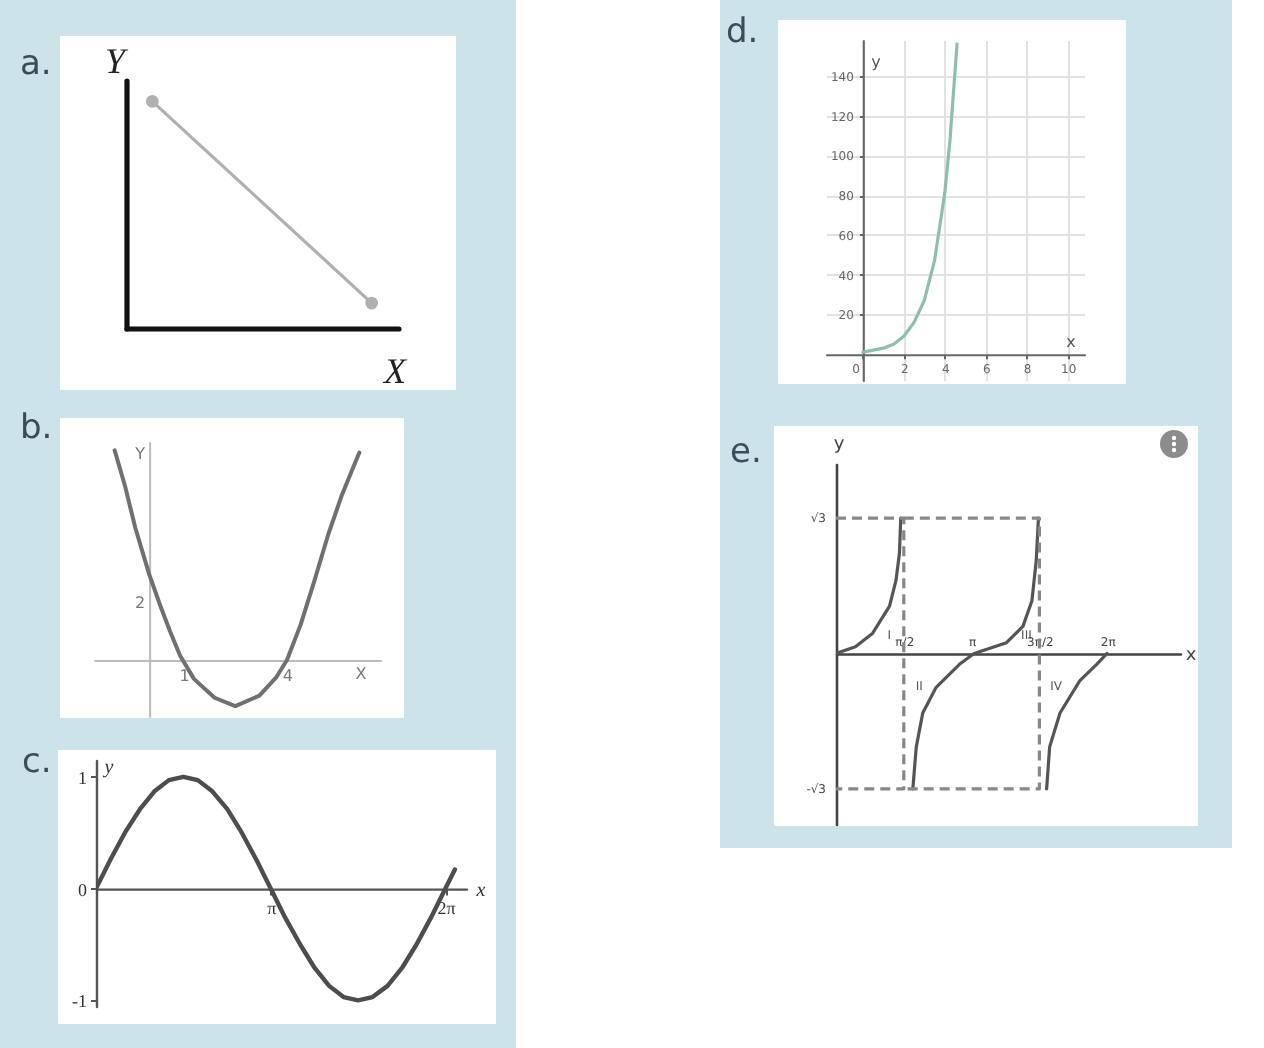 The height and width of the screenshot is (1048, 1264). Describe the element at coordinates (140, 603) in the screenshot. I see `annotation: 2` at that location.